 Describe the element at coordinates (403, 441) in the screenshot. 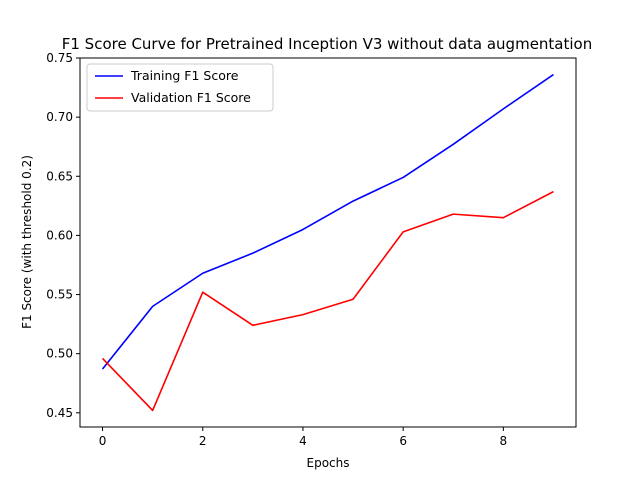

I see `x-tick-label: 6` at that location.